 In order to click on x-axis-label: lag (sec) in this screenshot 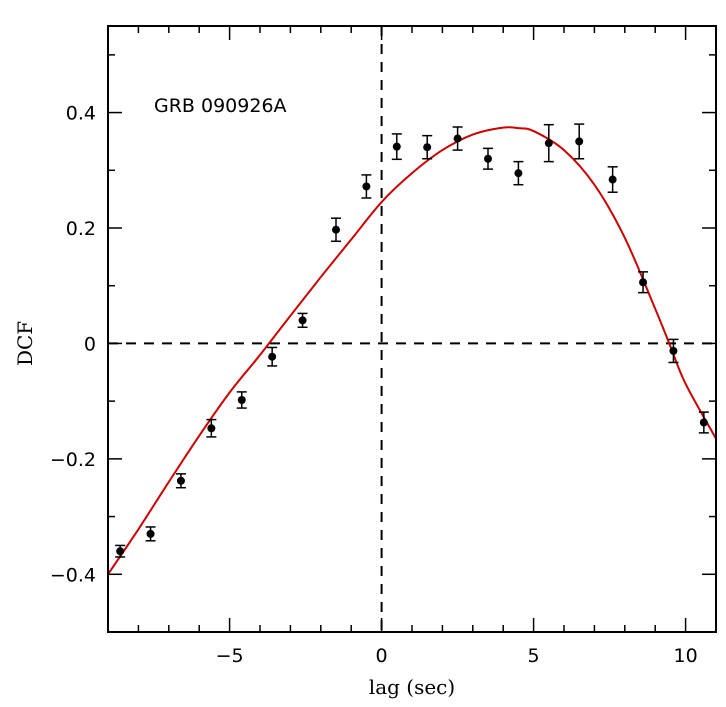, I will do `click(412, 687)`.